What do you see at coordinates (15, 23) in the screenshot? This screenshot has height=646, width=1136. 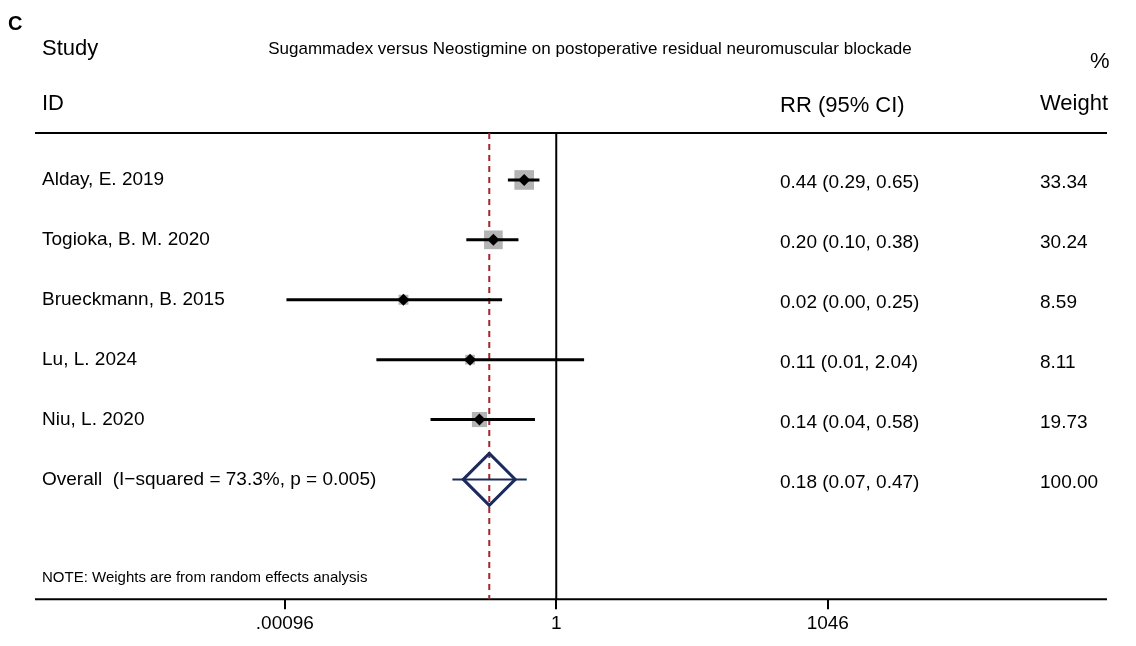 I see `text: C` at bounding box center [15, 23].